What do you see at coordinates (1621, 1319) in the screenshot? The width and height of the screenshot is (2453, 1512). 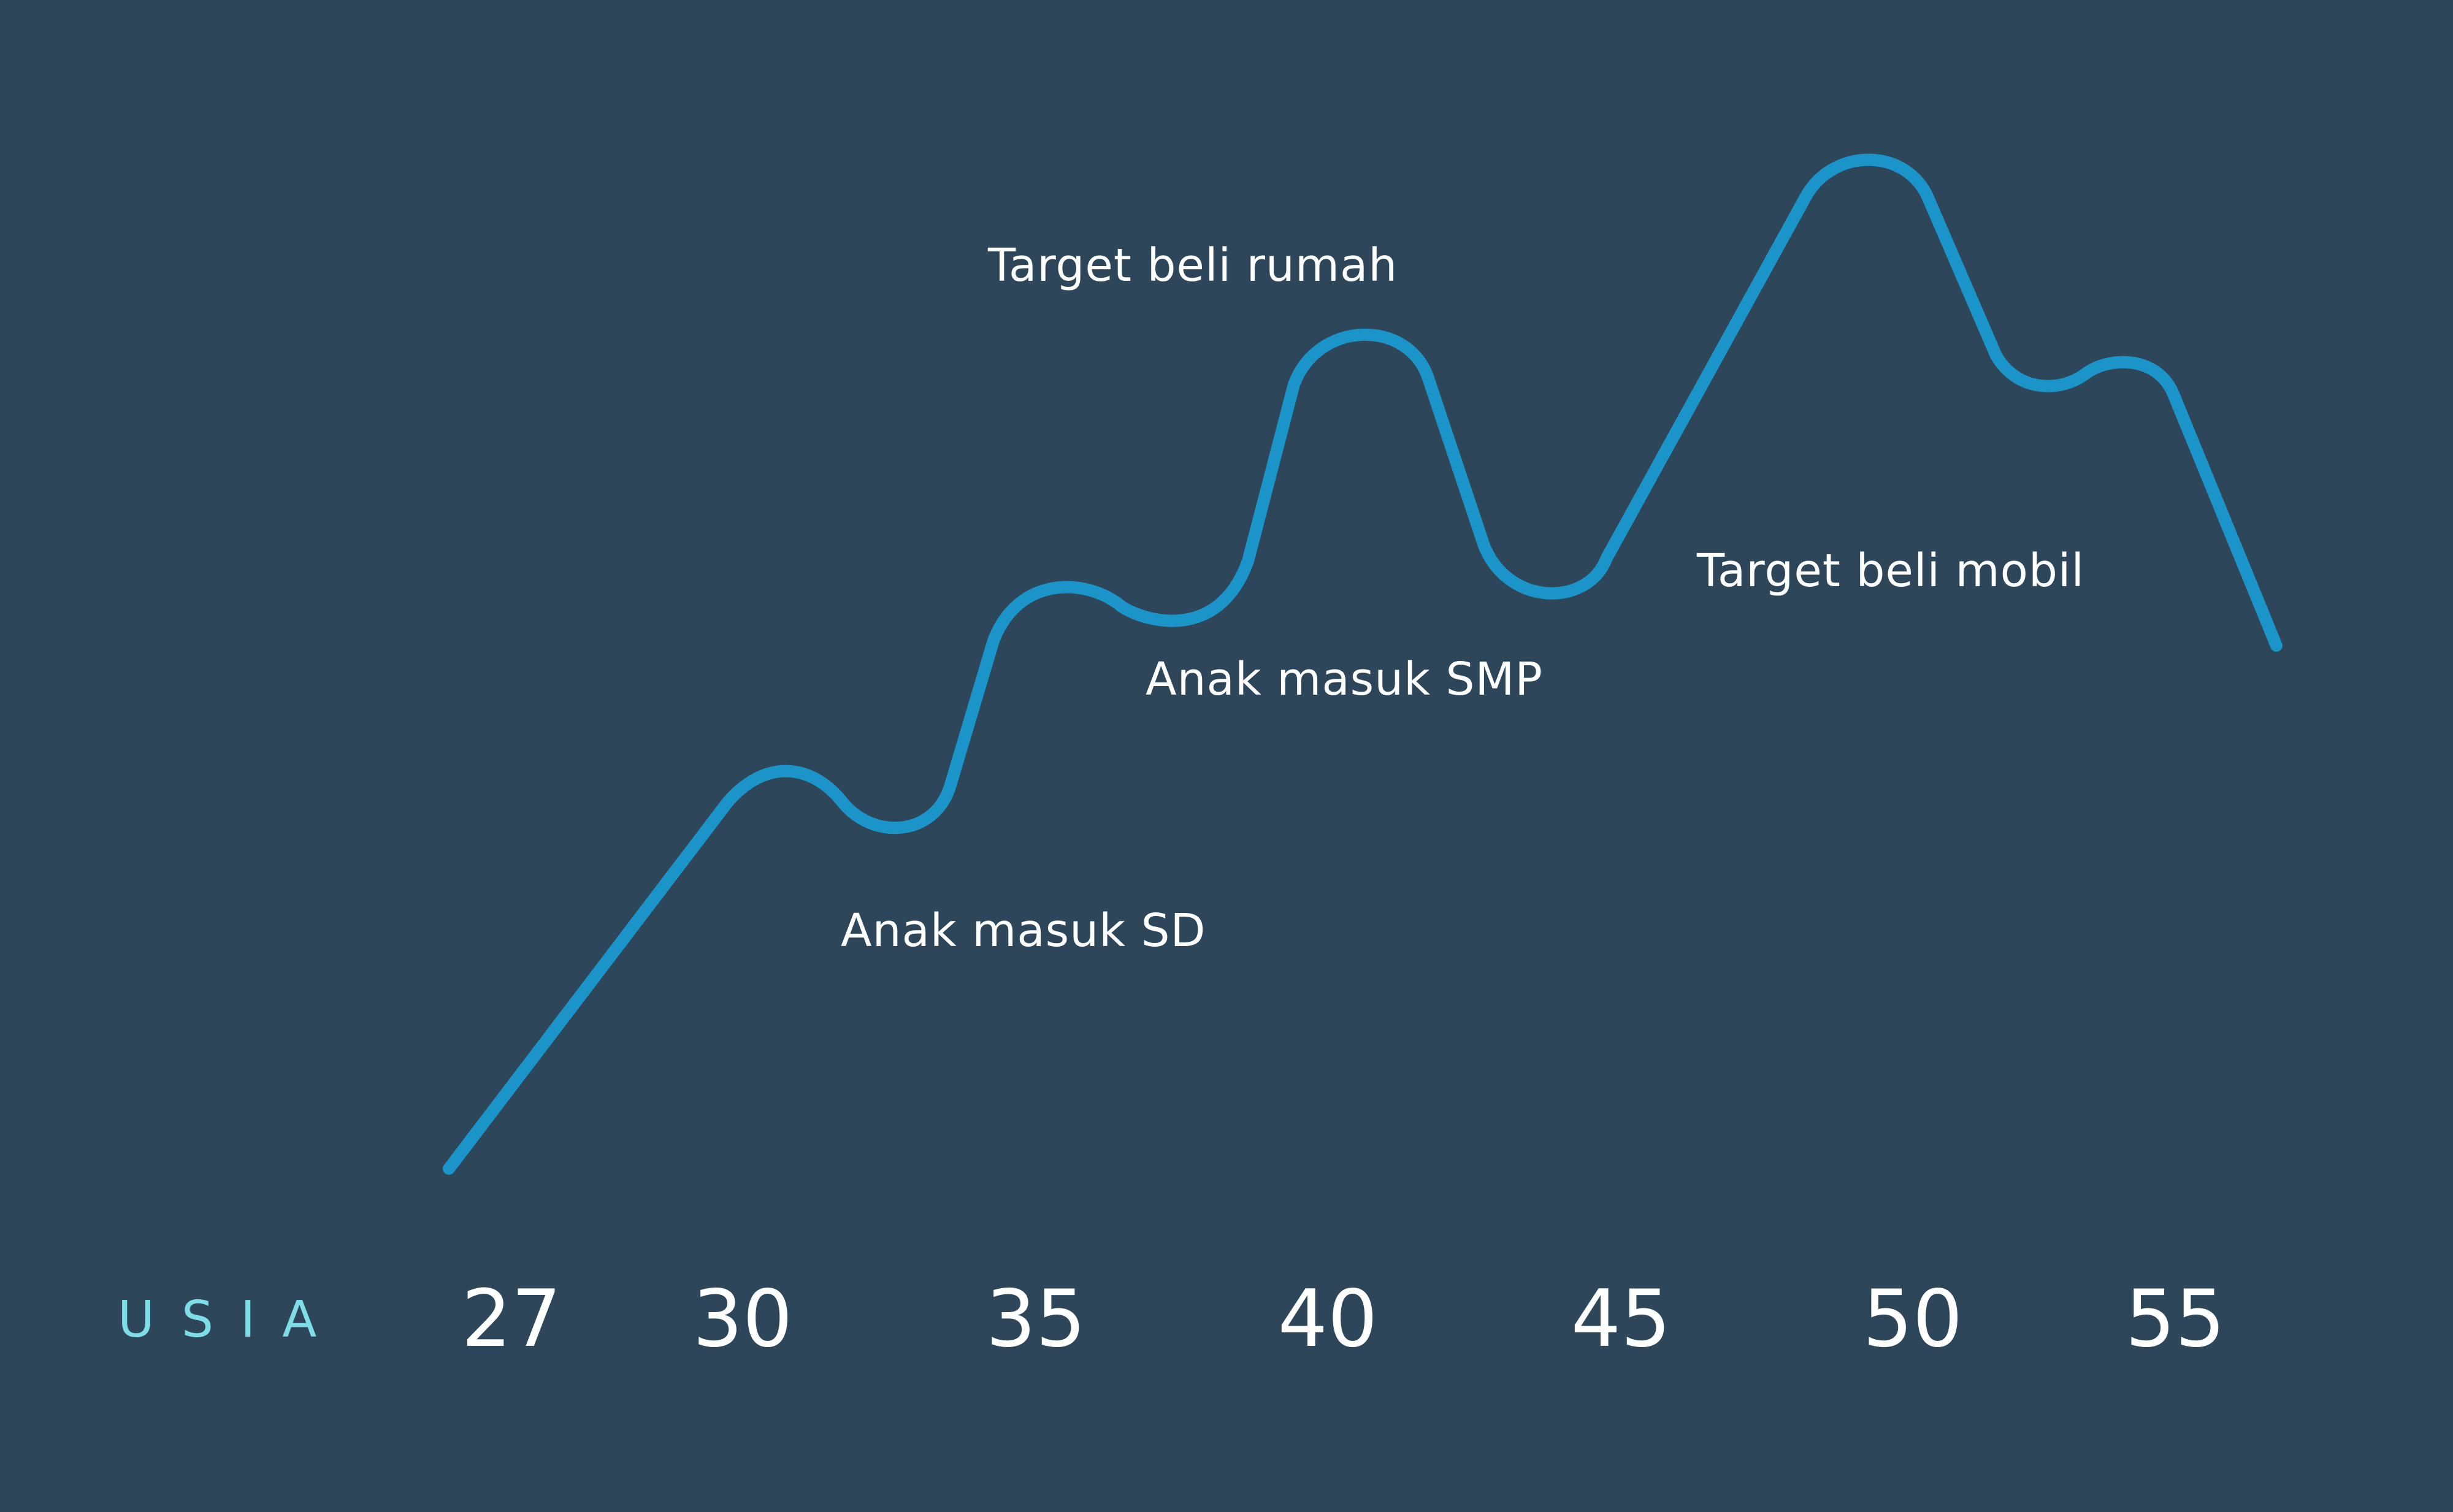 I see `x-tick-45: 45` at bounding box center [1621, 1319].